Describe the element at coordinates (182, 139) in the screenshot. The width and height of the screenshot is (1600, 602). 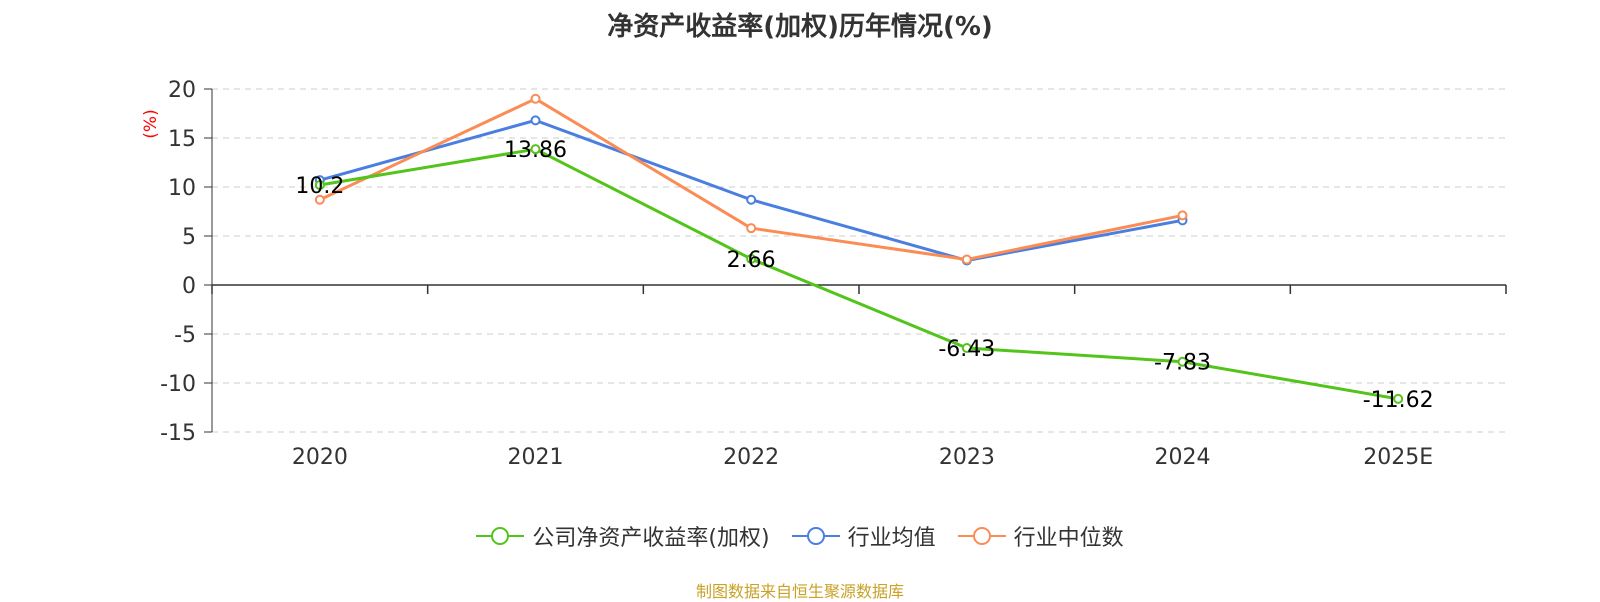
I see `y-tick-label: 15` at that location.